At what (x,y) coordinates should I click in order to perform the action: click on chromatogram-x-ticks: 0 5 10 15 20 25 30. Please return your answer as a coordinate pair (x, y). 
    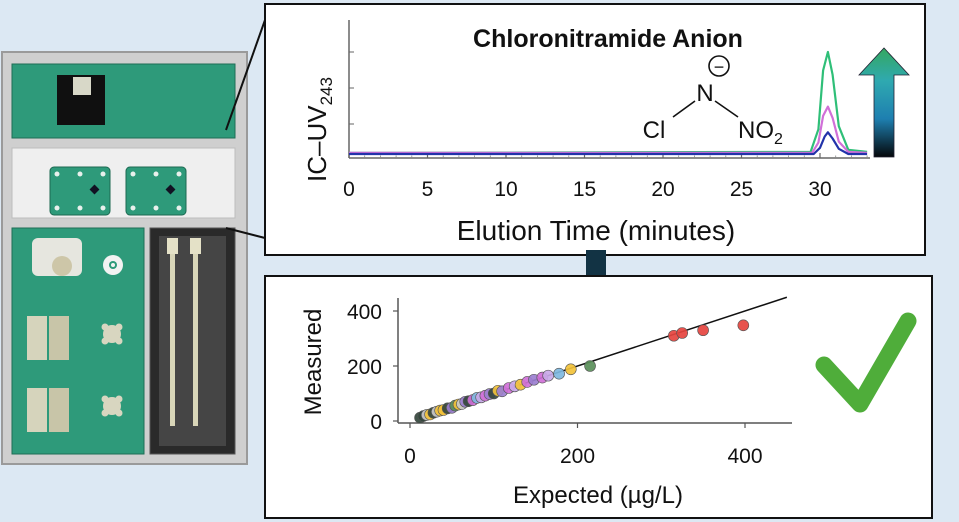
    Looking at the image, I should click on (605, 177).